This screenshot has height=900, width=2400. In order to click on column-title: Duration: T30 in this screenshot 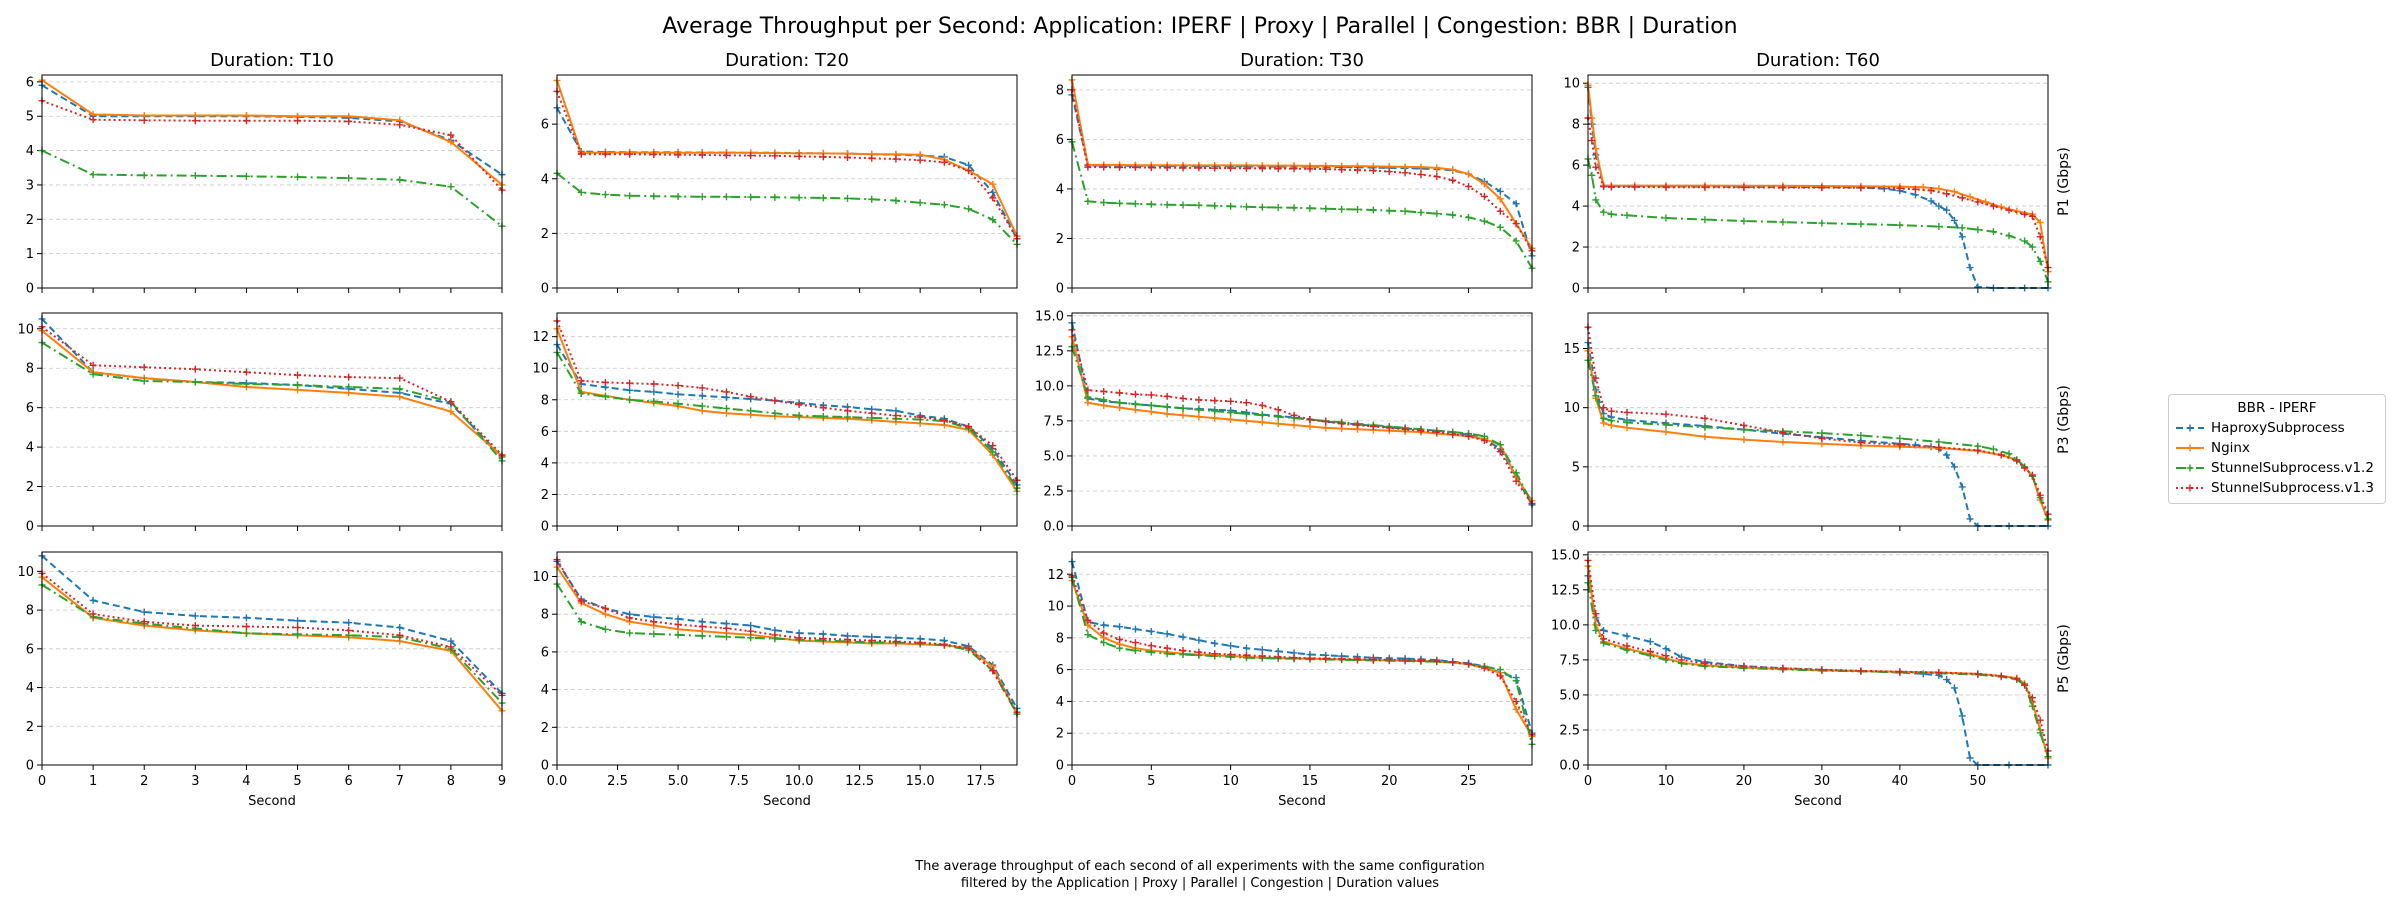, I will do `click(1302, 60)`.